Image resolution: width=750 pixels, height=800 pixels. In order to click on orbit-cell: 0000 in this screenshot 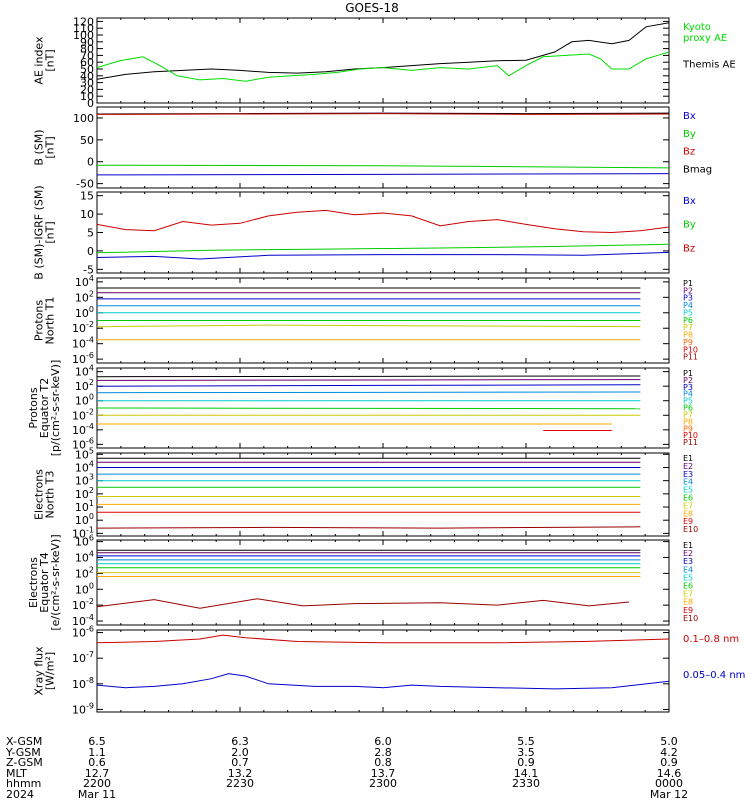, I will do `click(669, 783)`.